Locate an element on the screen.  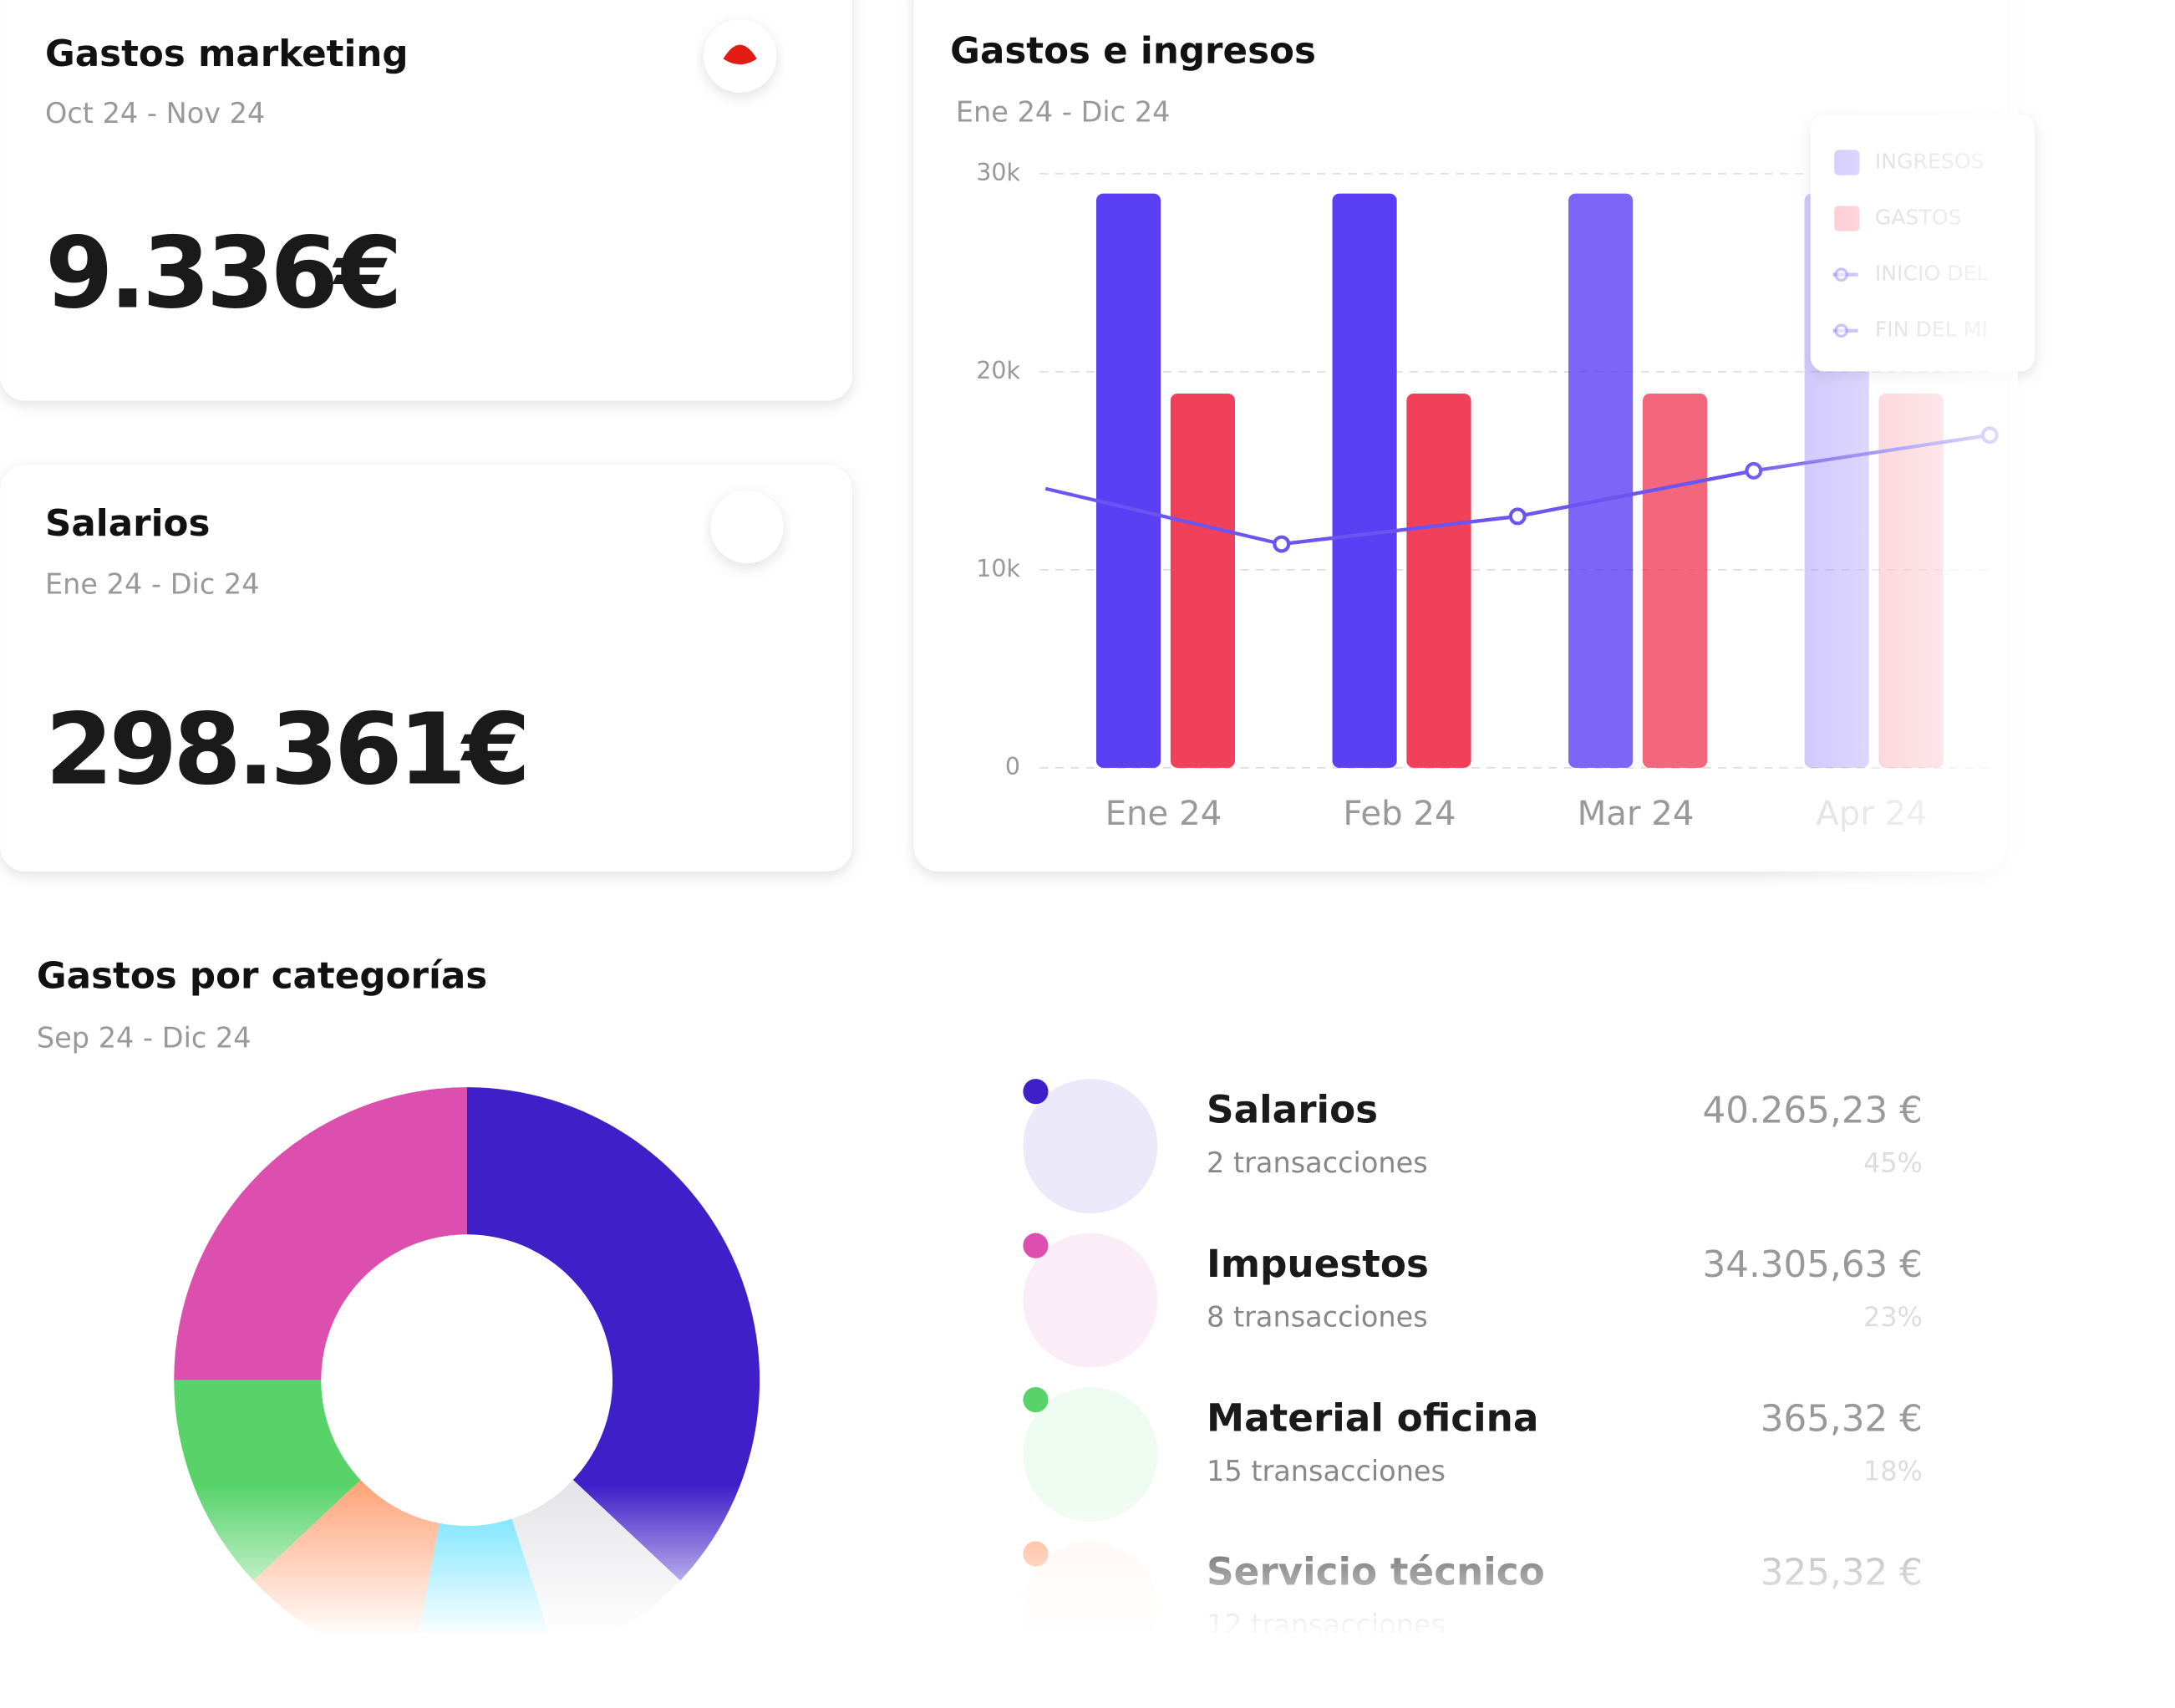
chart-subtitle: Ene 24 - Dic 24 is located at coordinates (1063, 112).